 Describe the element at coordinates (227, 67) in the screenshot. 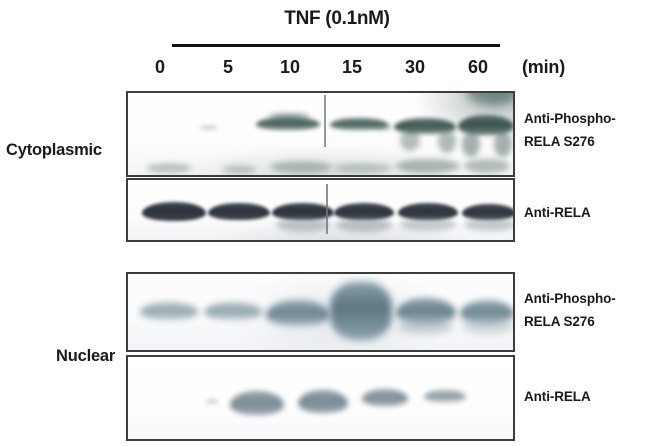

I see `timepoint-label-1: 5` at that location.